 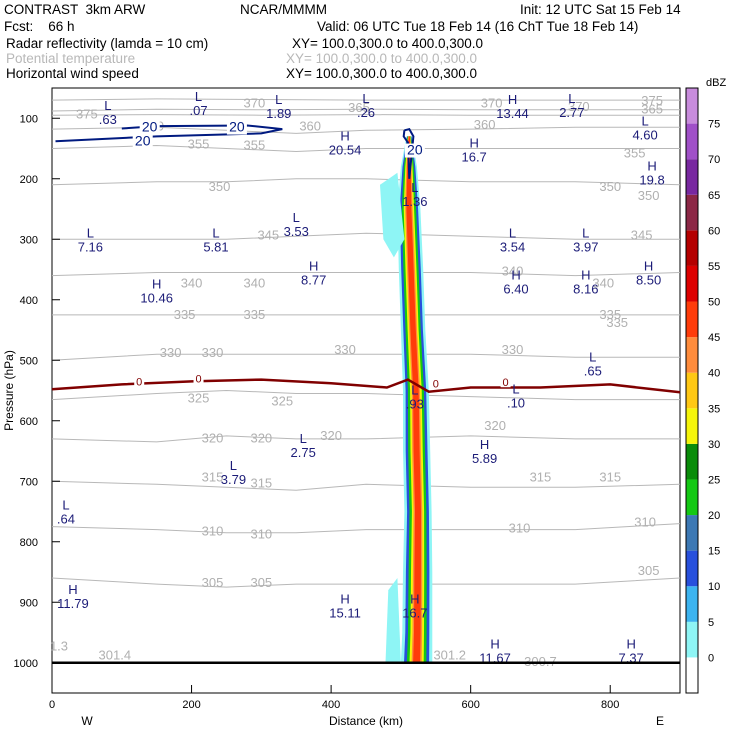 I want to click on extremum-value: 1.89, so click(x=278, y=113).